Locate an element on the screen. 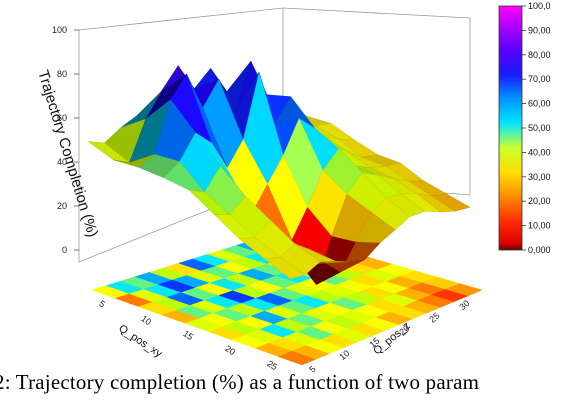 This screenshot has width=586, height=400. z-tick-label: 80 is located at coordinates (62, 74).